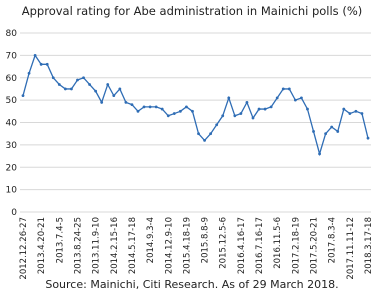 This screenshot has height=300, width=385. What do you see at coordinates (369, 245) in the screenshot?
I see `x-tick-label: 2018.3.17-18` at bounding box center [369, 245].